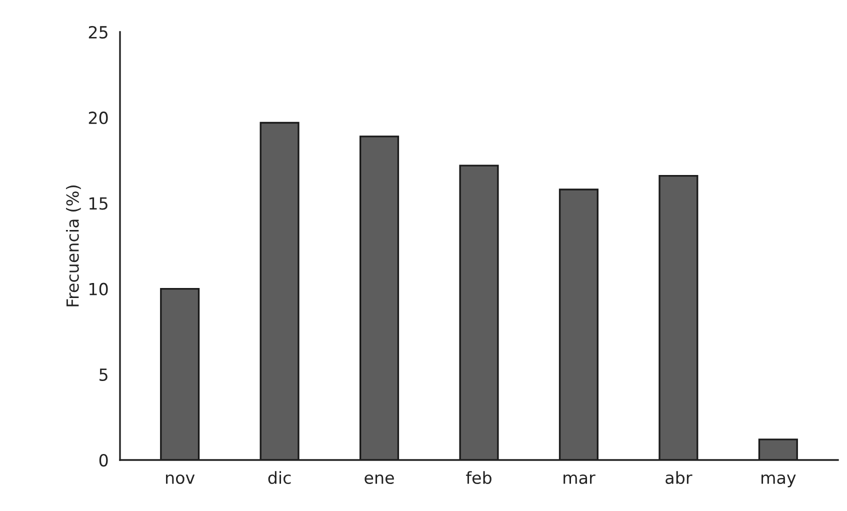  What do you see at coordinates (479, 477) in the screenshot?
I see `x-tick-label: feb` at bounding box center [479, 477].